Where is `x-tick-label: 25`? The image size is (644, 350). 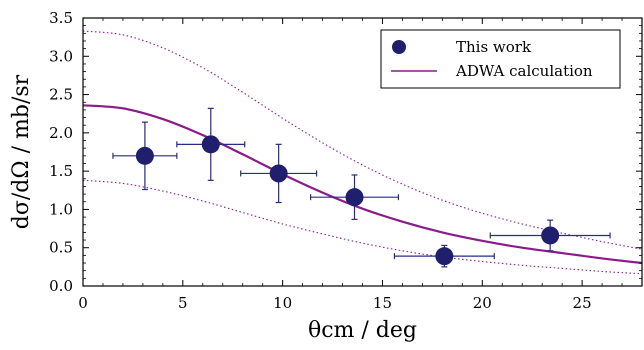
x-tick-label: 25 is located at coordinates (582, 303).